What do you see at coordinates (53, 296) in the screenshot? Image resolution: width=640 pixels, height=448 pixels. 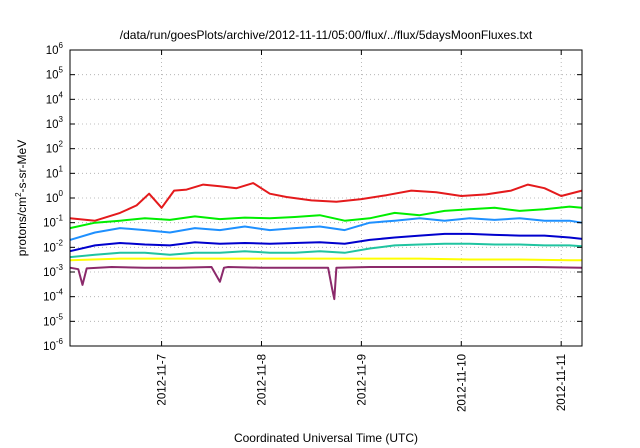 I see `y-tick-label: 10⁻⁴` at bounding box center [53, 296].